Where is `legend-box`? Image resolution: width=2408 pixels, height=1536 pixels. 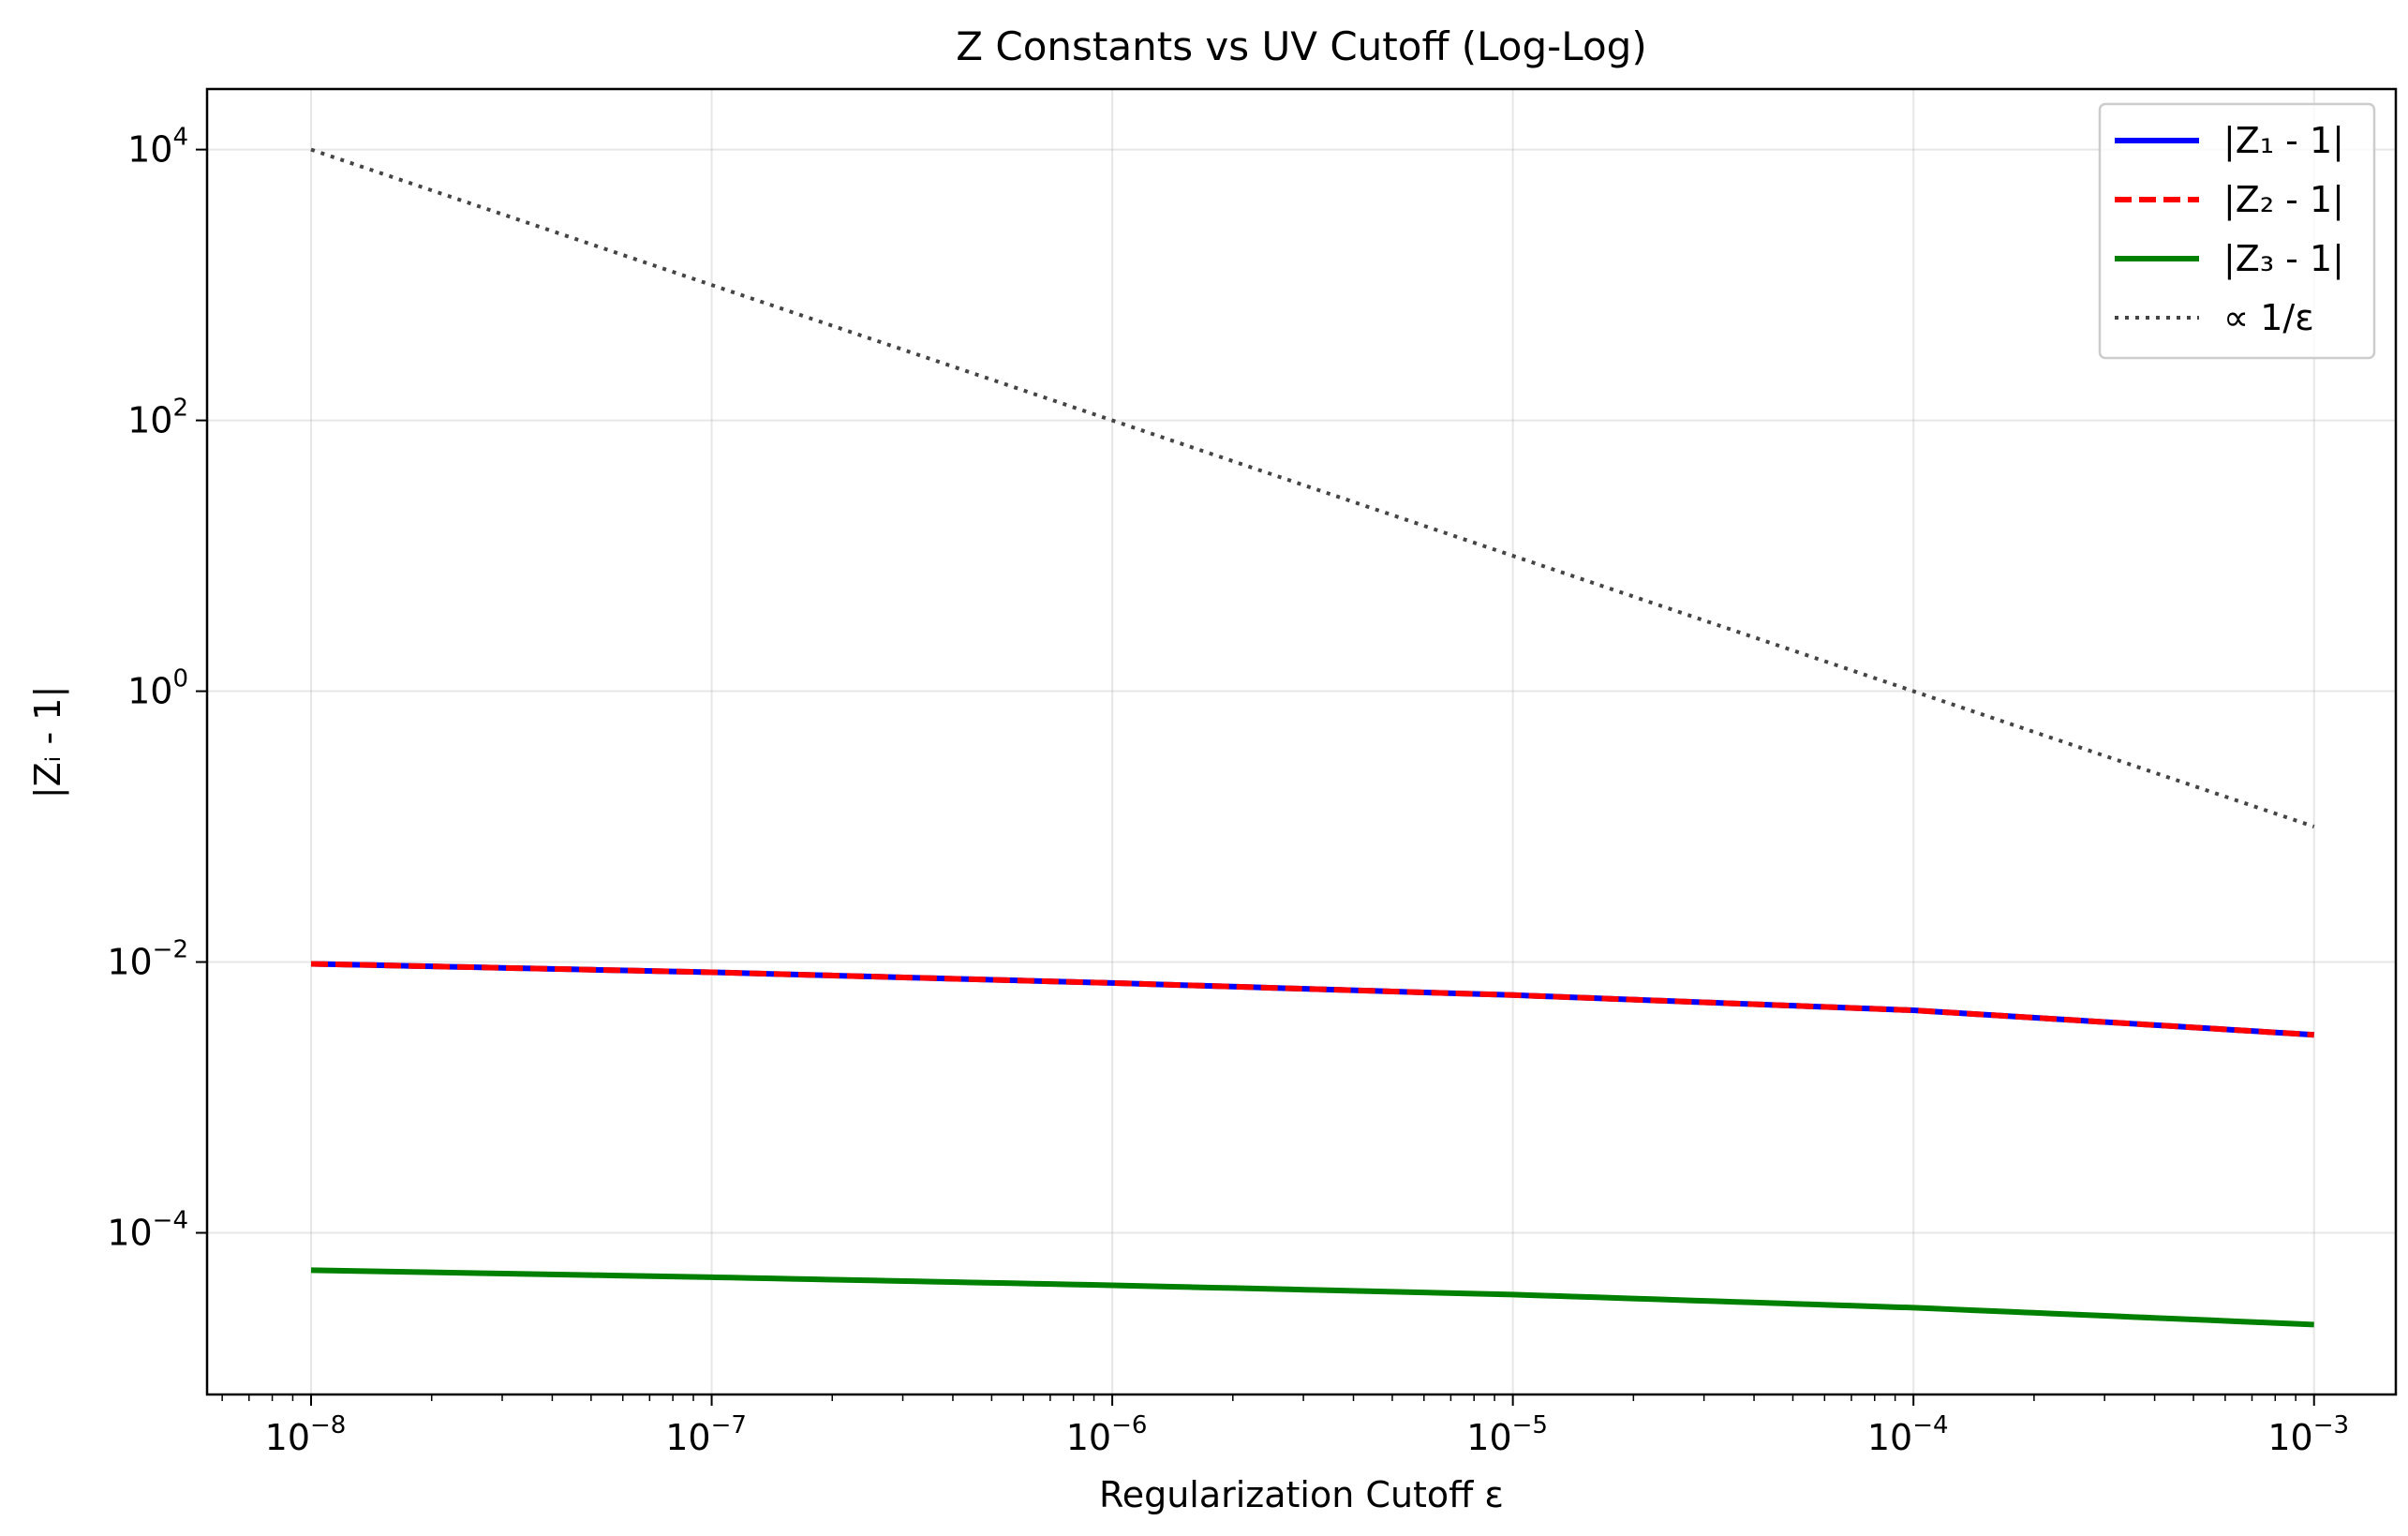
legend-box is located at coordinates (2237, 231).